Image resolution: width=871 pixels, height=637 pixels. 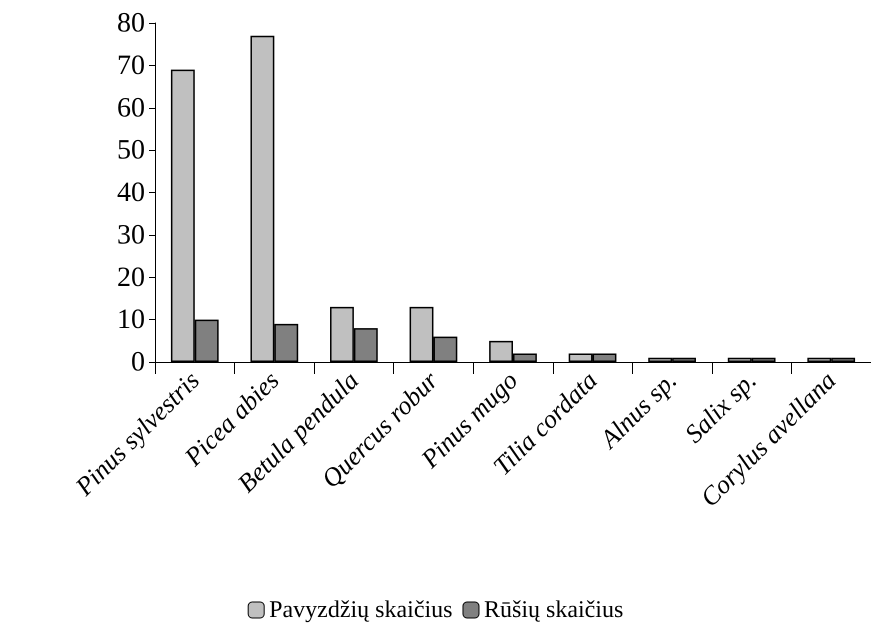 I want to click on y-tick-label: 70, so click(x=131, y=65).